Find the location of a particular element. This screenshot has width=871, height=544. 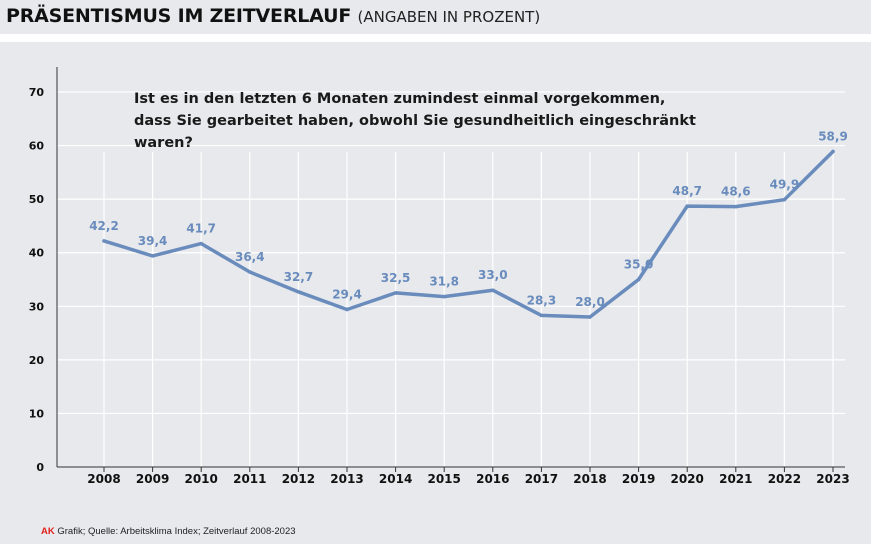

x-tick-label: 2023 is located at coordinates (832, 479).